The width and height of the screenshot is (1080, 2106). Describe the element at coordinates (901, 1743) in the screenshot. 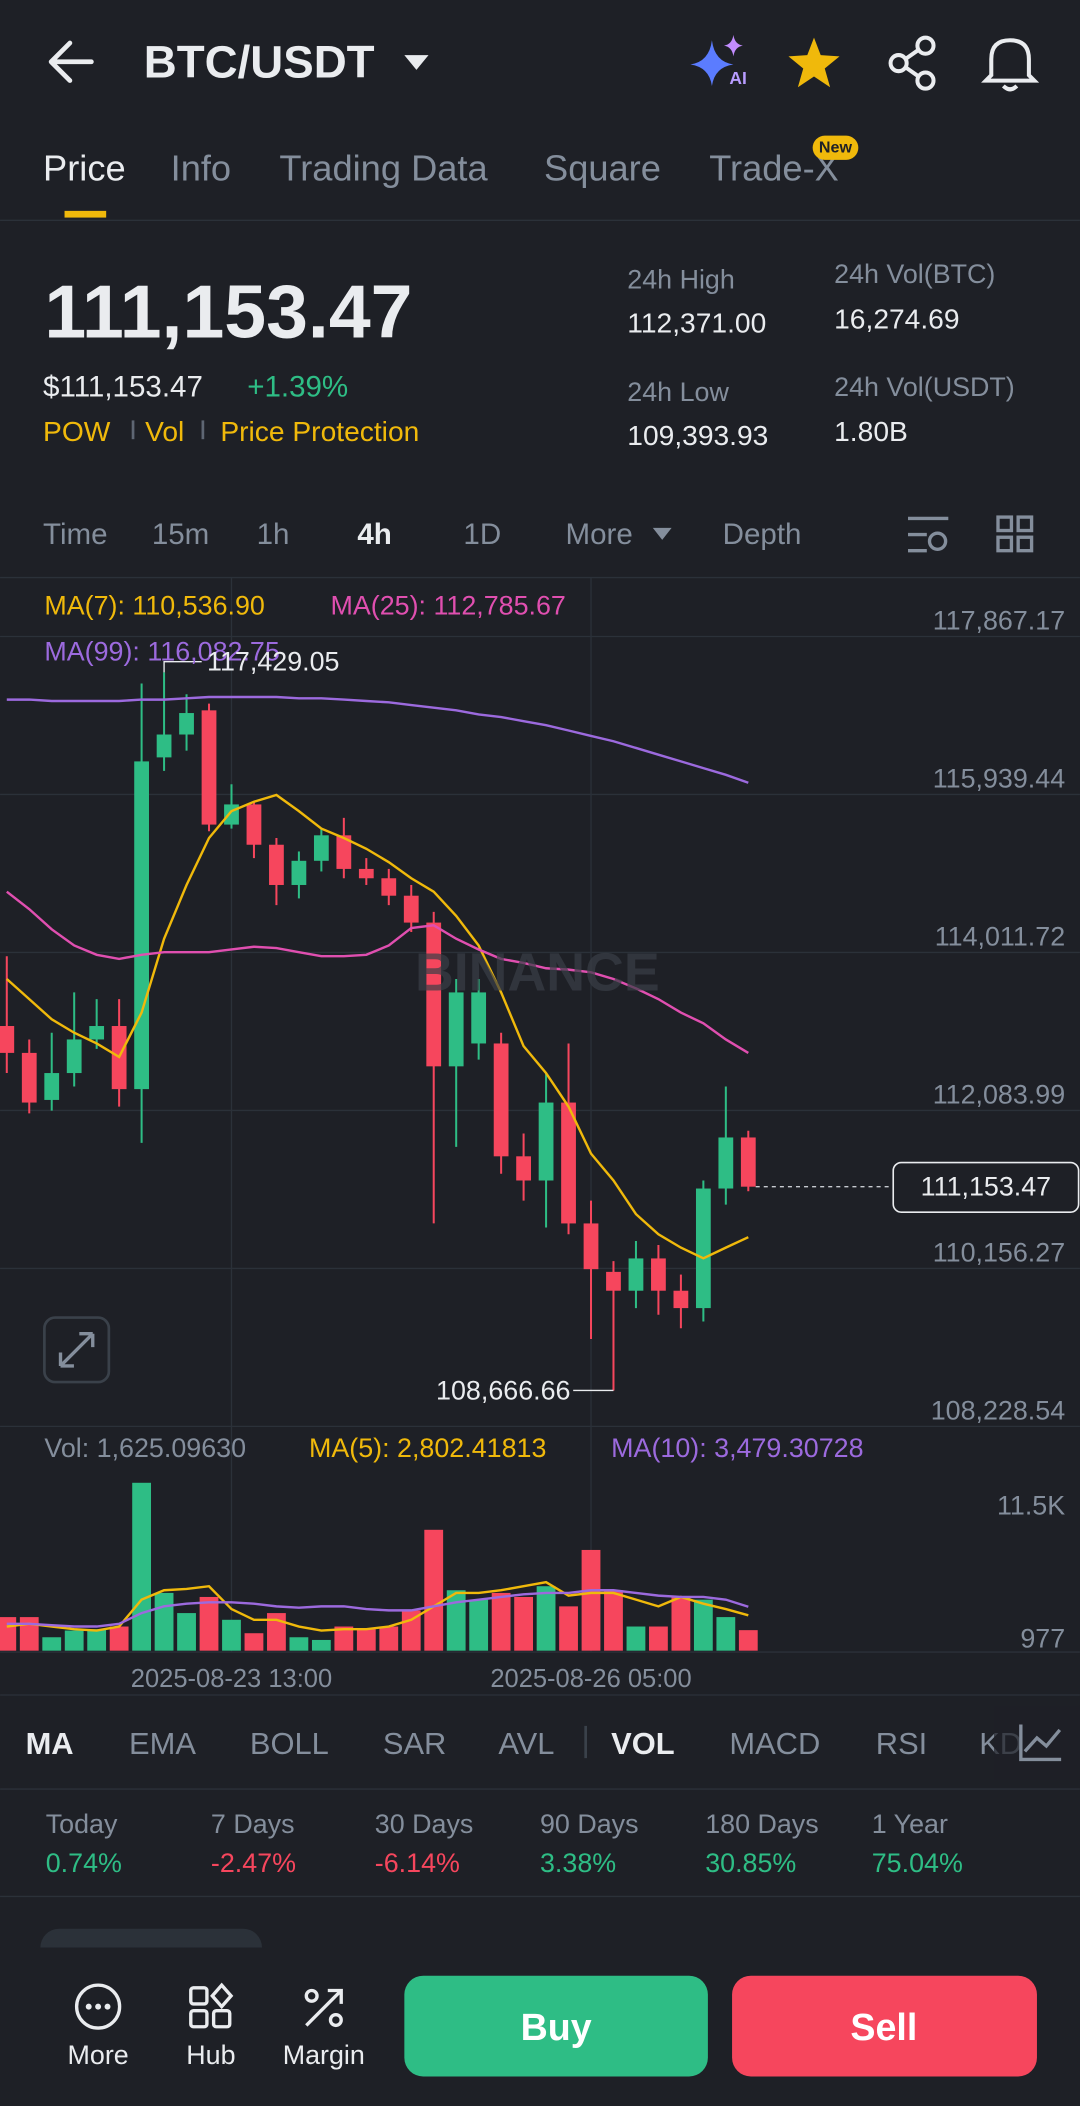

I see `indicator-tab: RSI` at that location.